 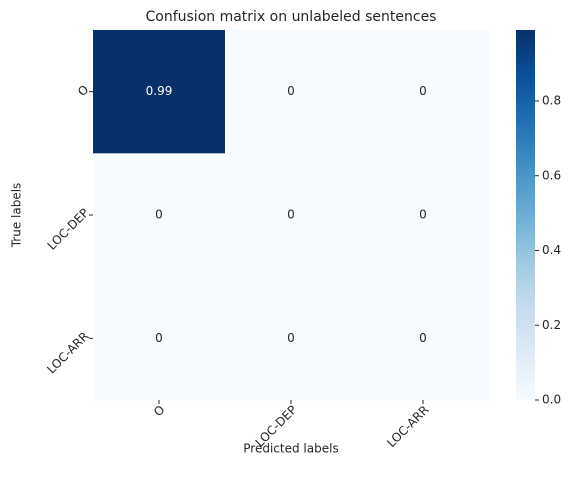 I want to click on cell-label: 0.99, so click(x=159, y=91).